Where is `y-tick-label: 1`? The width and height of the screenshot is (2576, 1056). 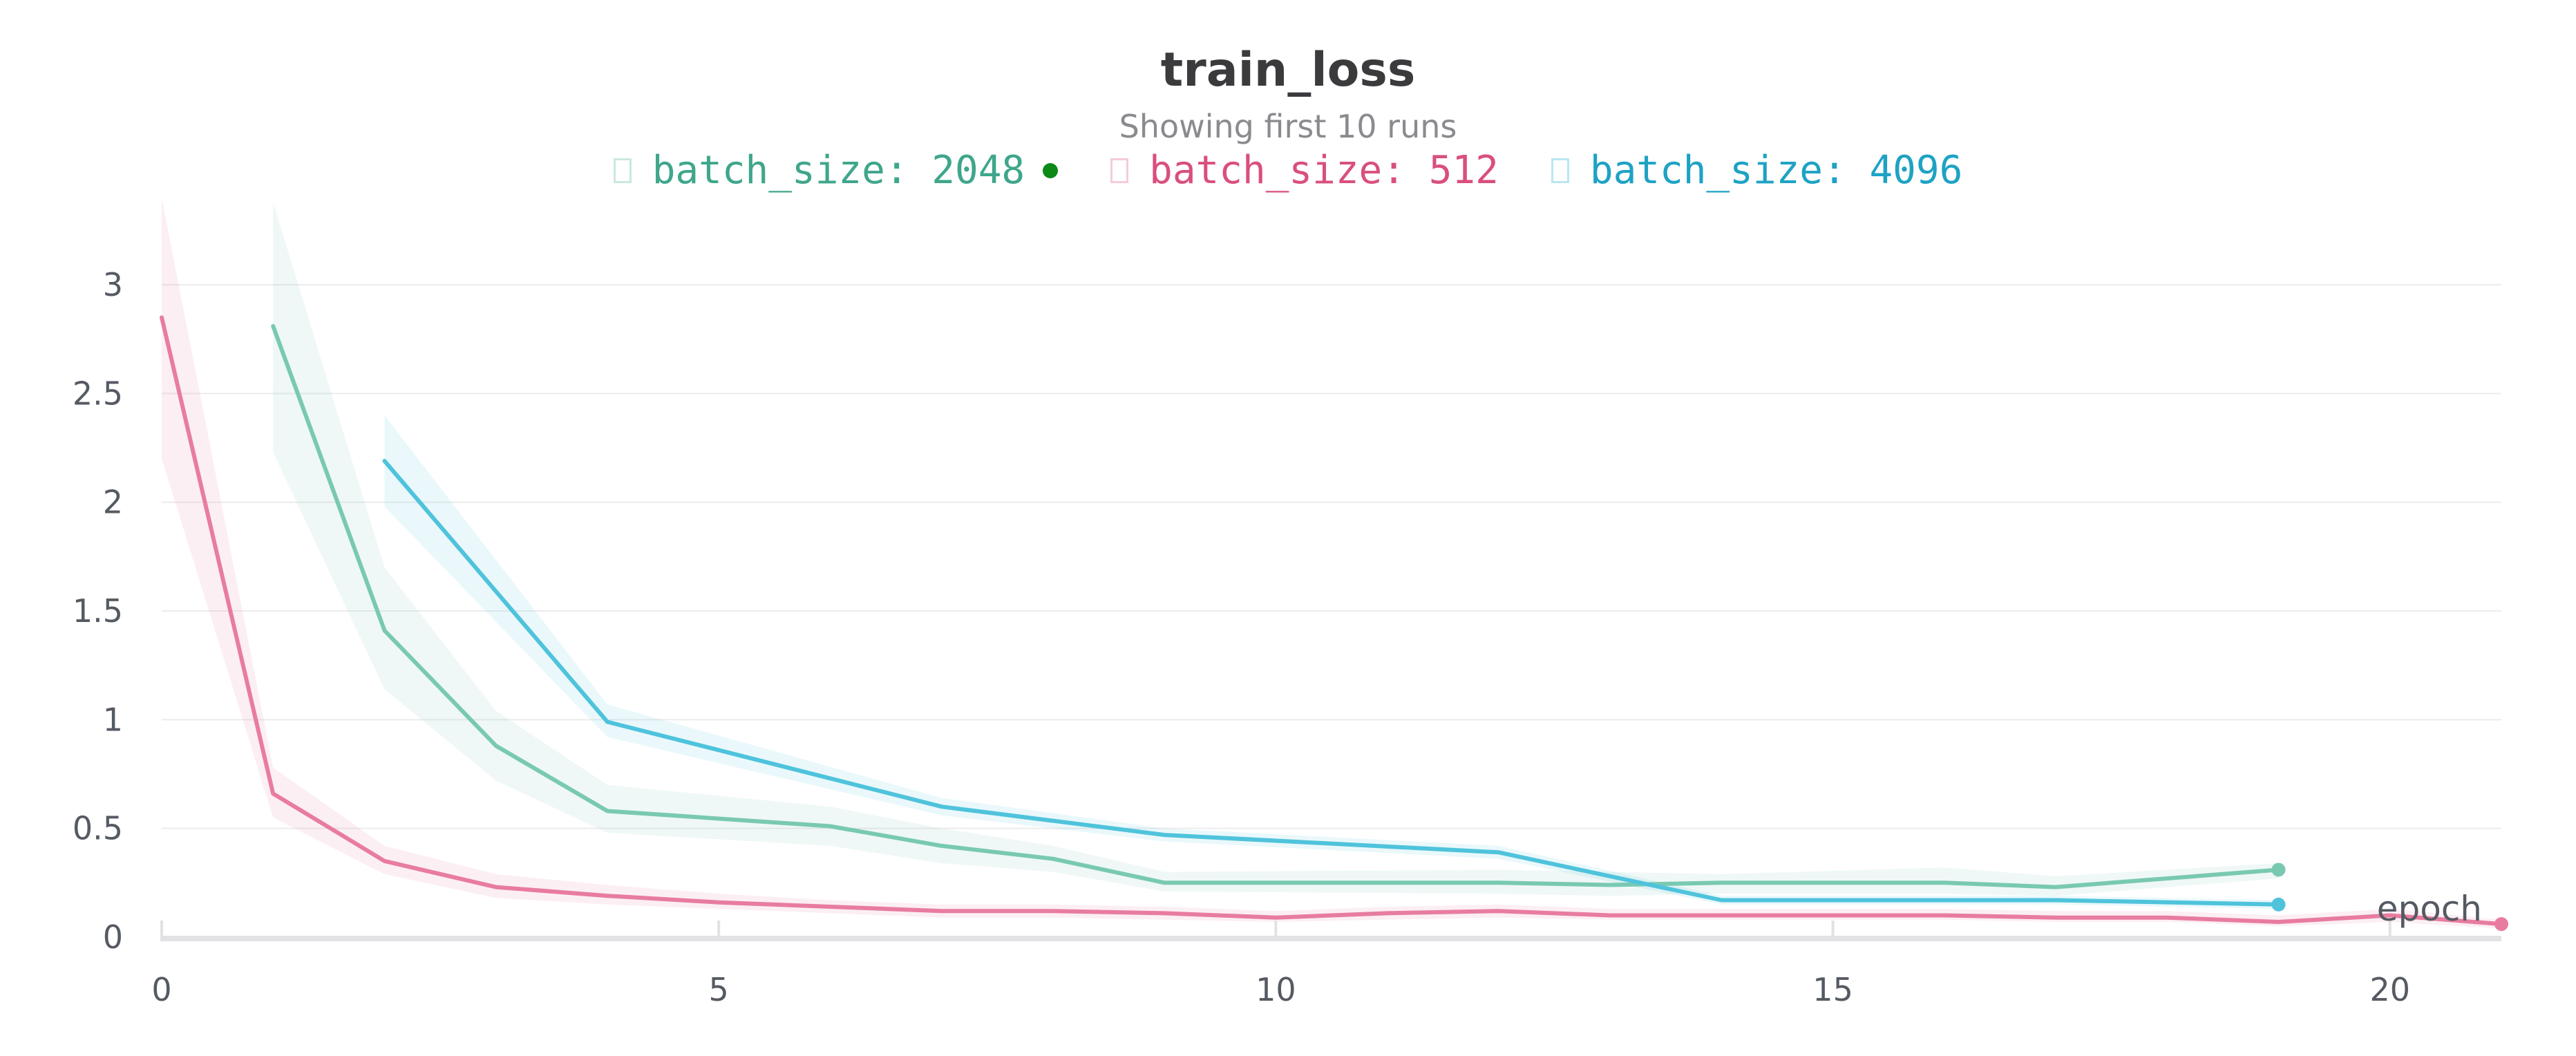 y-tick-label: 1 is located at coordinates (113, 719).